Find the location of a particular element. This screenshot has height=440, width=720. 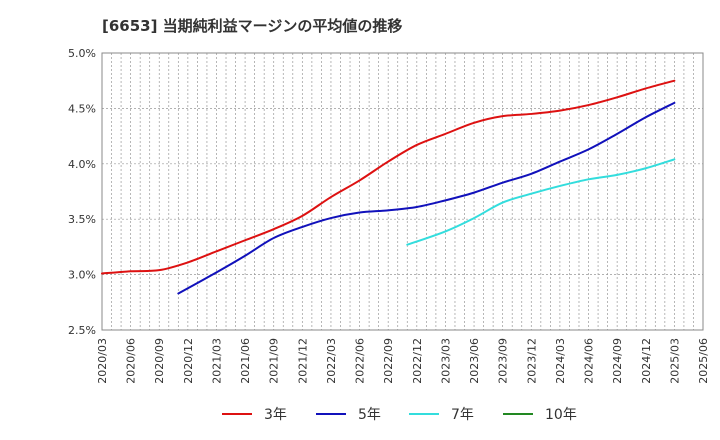

y-tick-label: 3.5% is located at coordinates (82, 219).